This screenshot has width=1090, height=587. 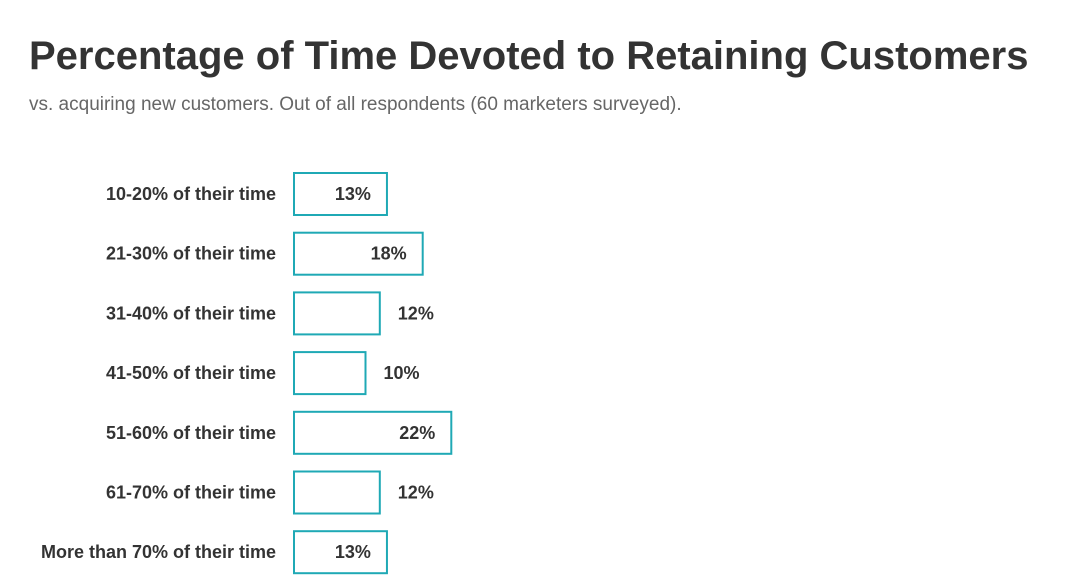 What do you see at coordinates (191, 493) in the screenshot?
I see `category-label: 61-70% of their time` at bounding box center [191, 493].